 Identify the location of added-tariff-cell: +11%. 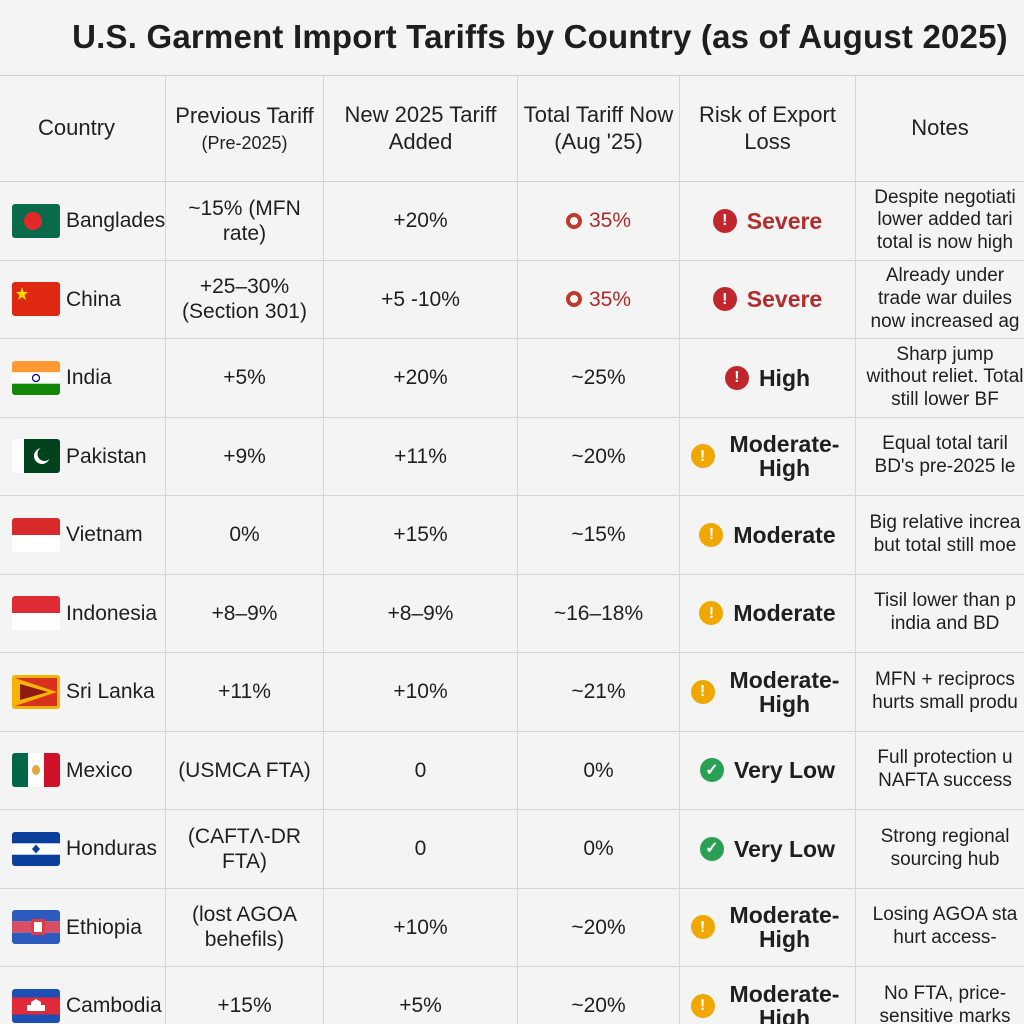
(421, 456).